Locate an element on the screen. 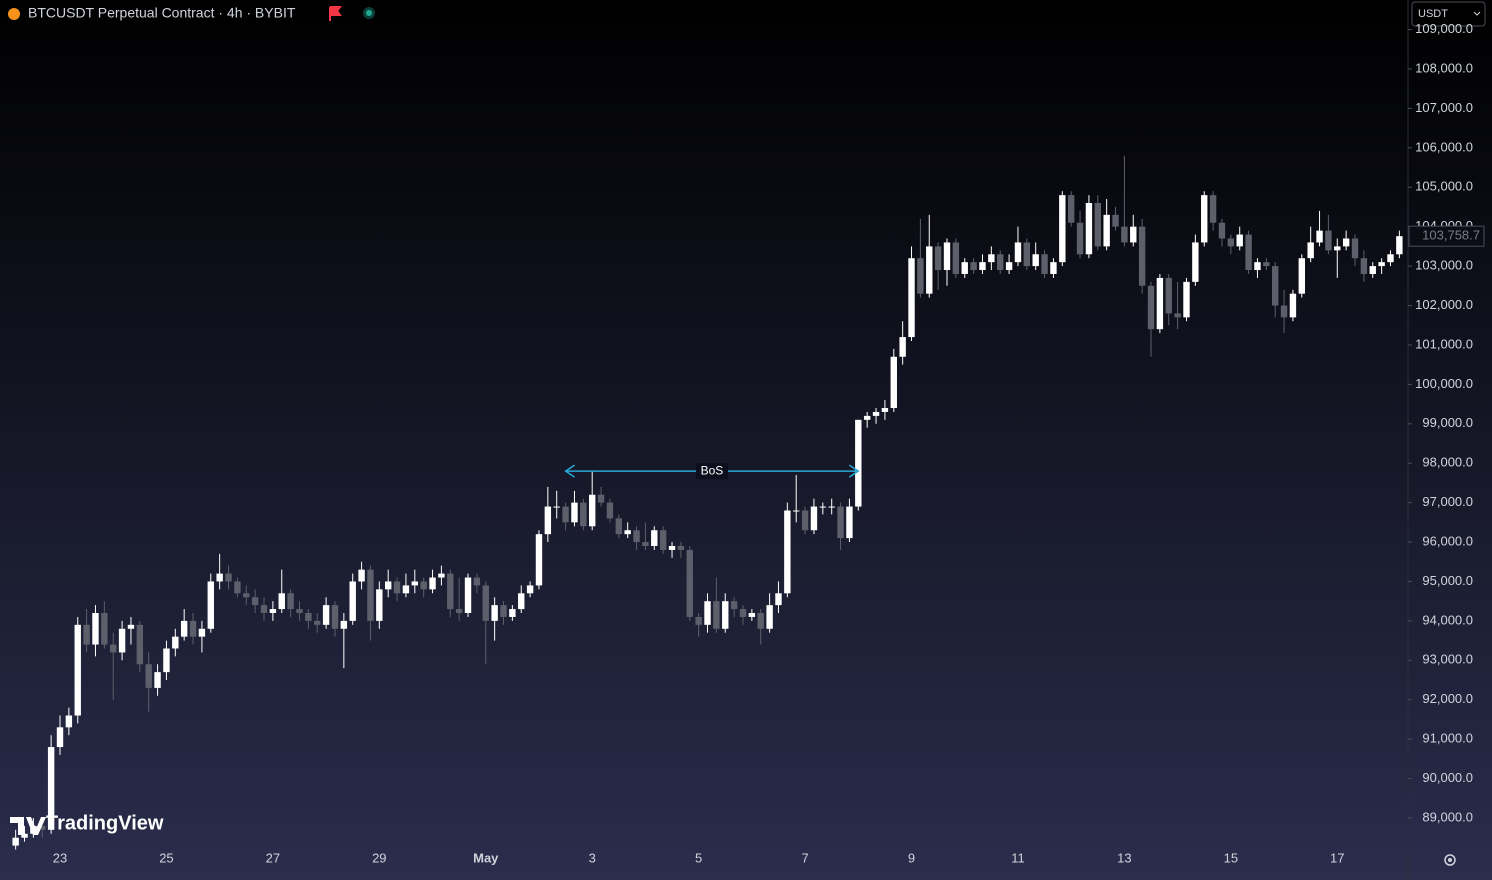 This screenshot has width=1492, height=880. bos-label: BoS is located at coordinates (712, 470).